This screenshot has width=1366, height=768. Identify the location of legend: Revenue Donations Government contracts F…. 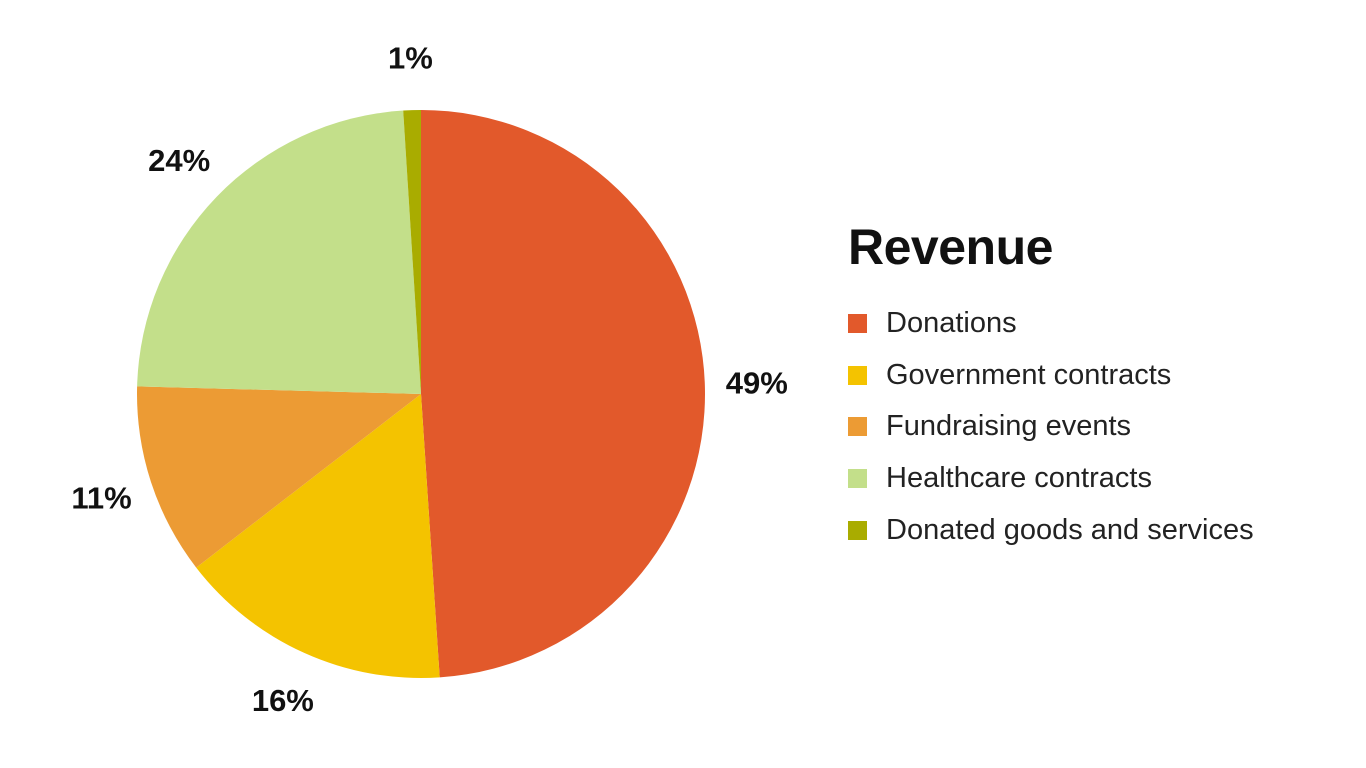
(1051, 387).